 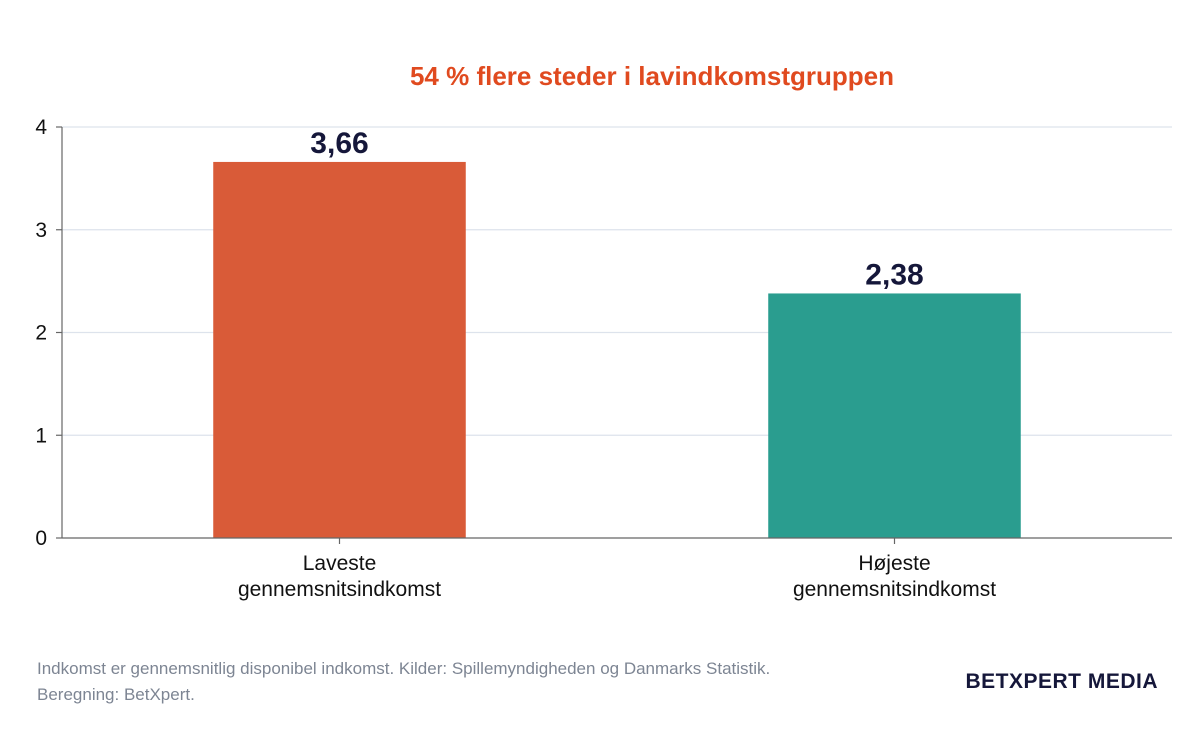 What do you see at coordinates (41, 538) in the screenshot?
I see `y-tick-label: 0` at bounding box center [41, 538].